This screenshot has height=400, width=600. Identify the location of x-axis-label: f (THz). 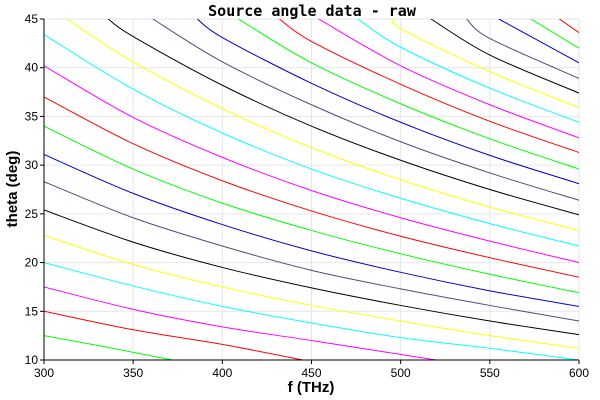
(311, 387).